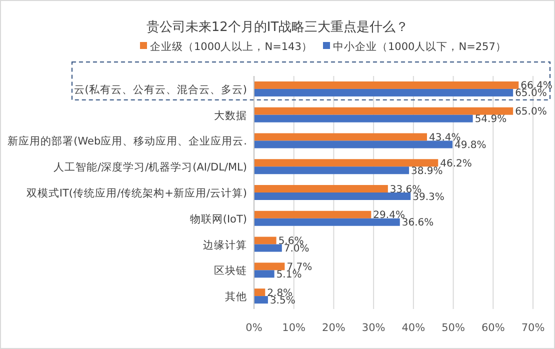  What do you see at coordinates (136, 193) in the screenshot?
I see `y-tick-label: 双模式IT(传统应用/传统架构+新应用/云计算)` at bounding box center [136, 193].